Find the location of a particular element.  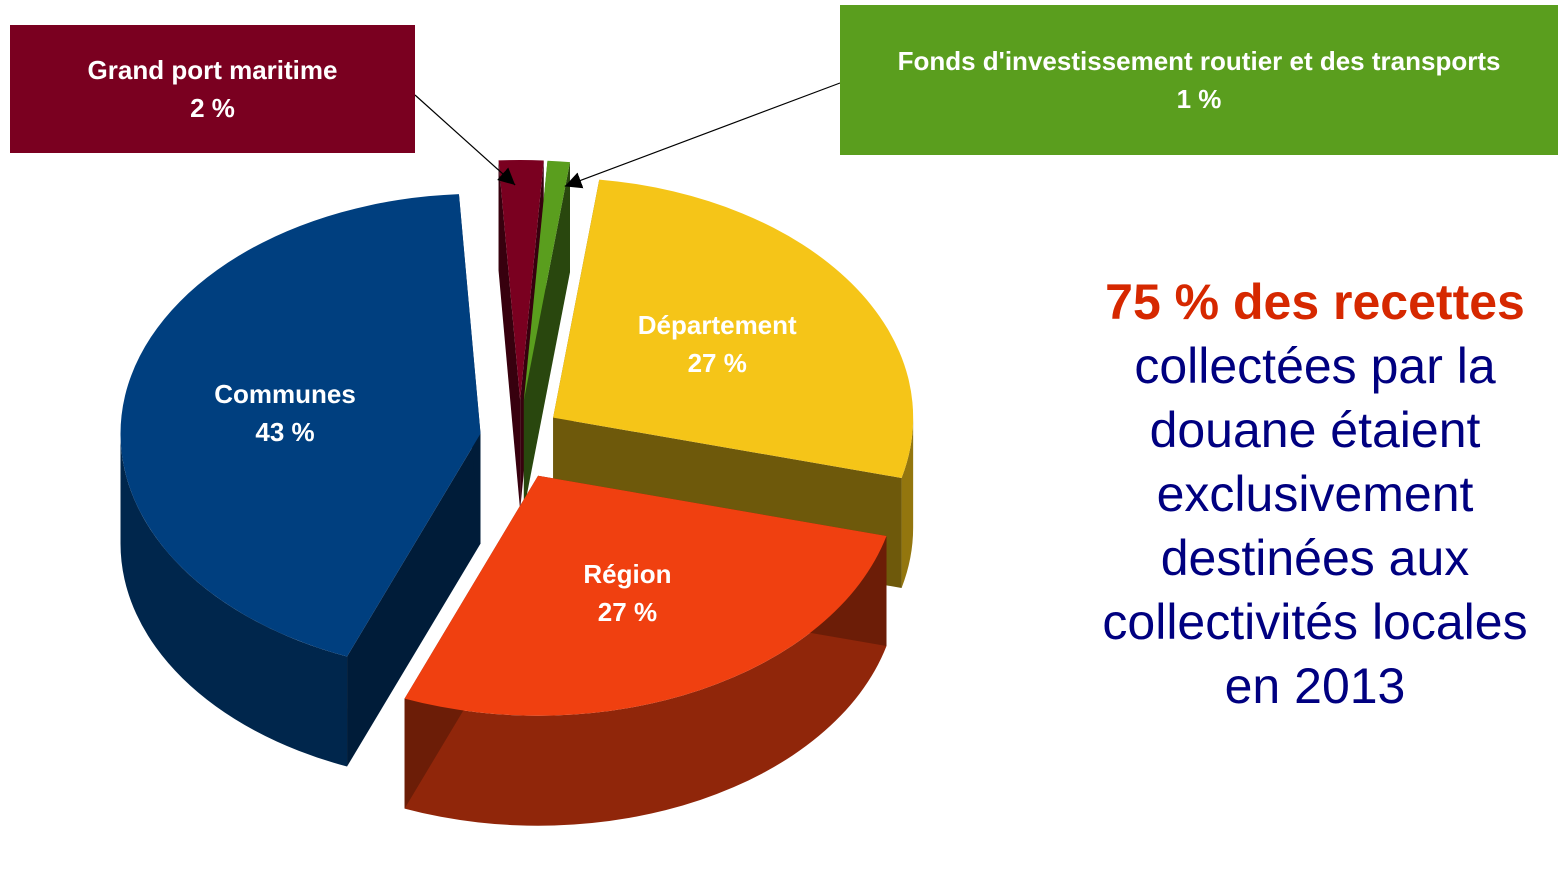

value-label: 2 % is located at coordinates (212, 108).